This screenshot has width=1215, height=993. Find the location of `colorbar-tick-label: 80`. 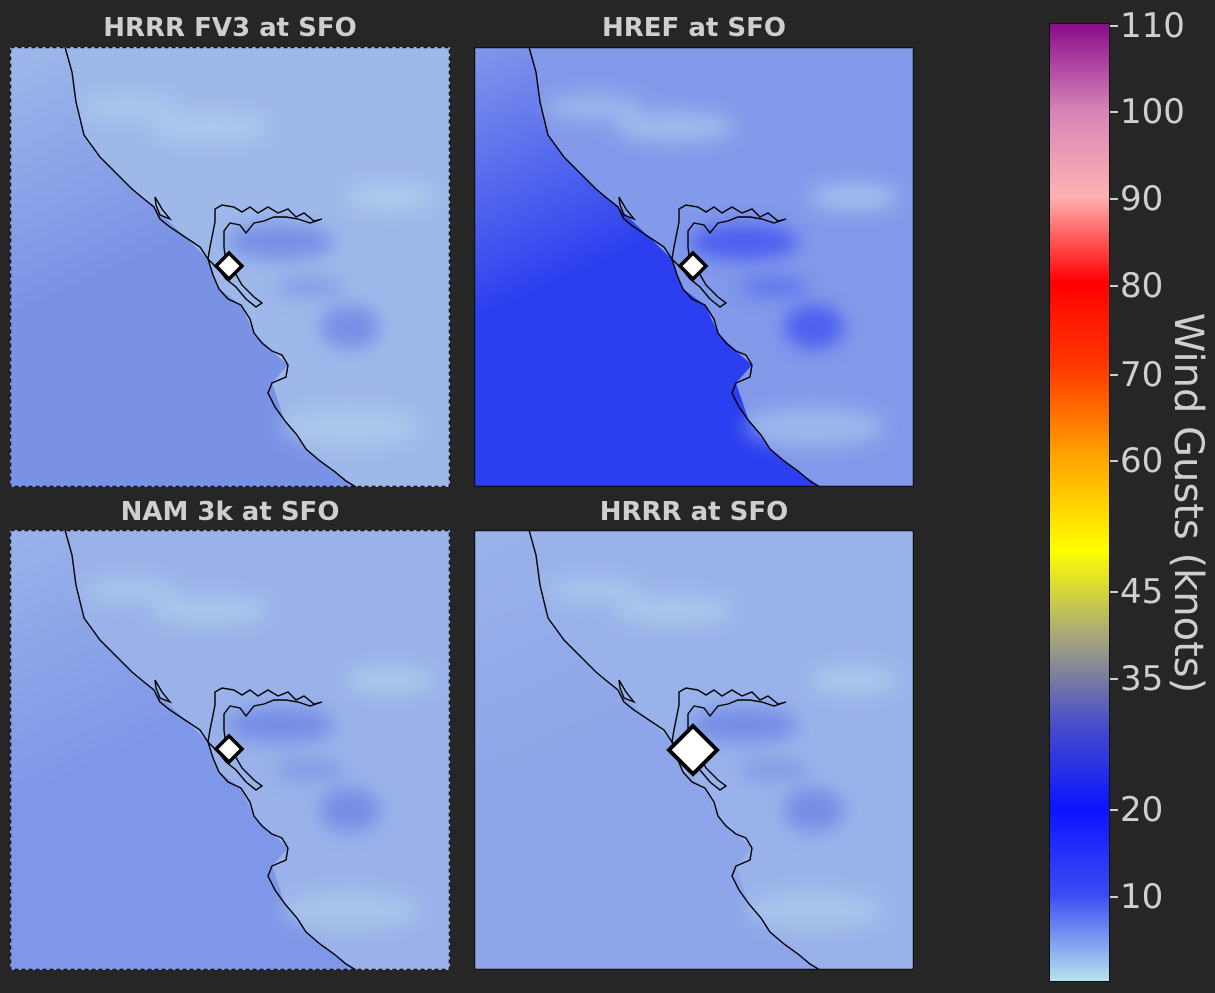

colorbar-tick-label: 80 is located at coordinates (1142, 286).